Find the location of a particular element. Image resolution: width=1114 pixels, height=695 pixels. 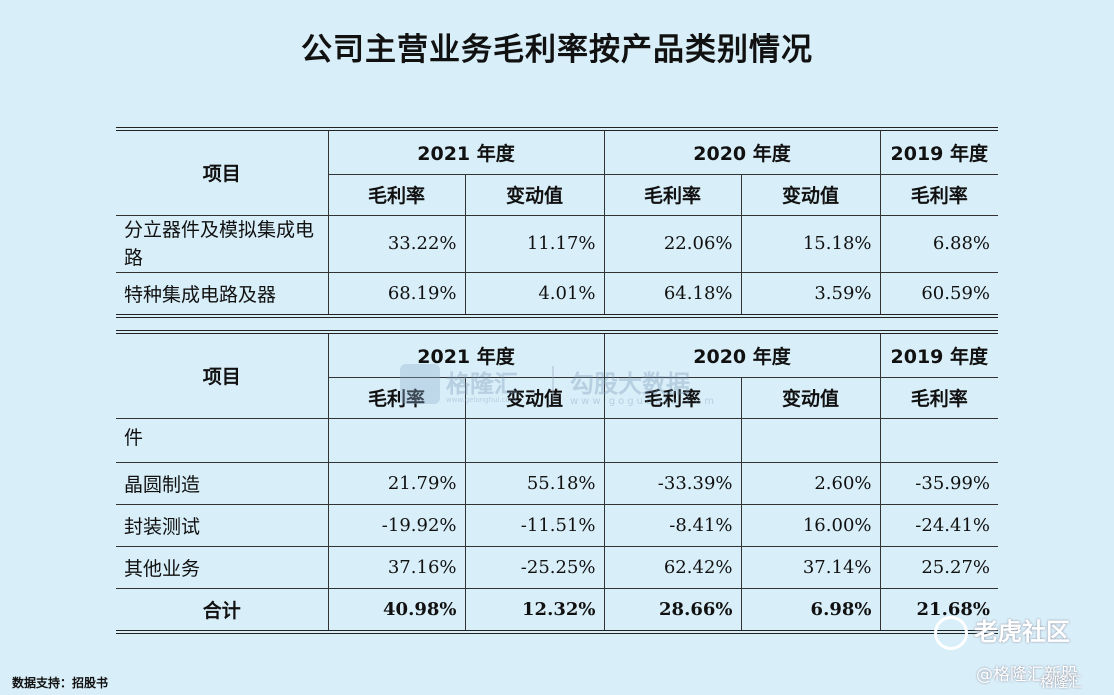

cell-value: 60.59% is located at coordinates (938, 292).